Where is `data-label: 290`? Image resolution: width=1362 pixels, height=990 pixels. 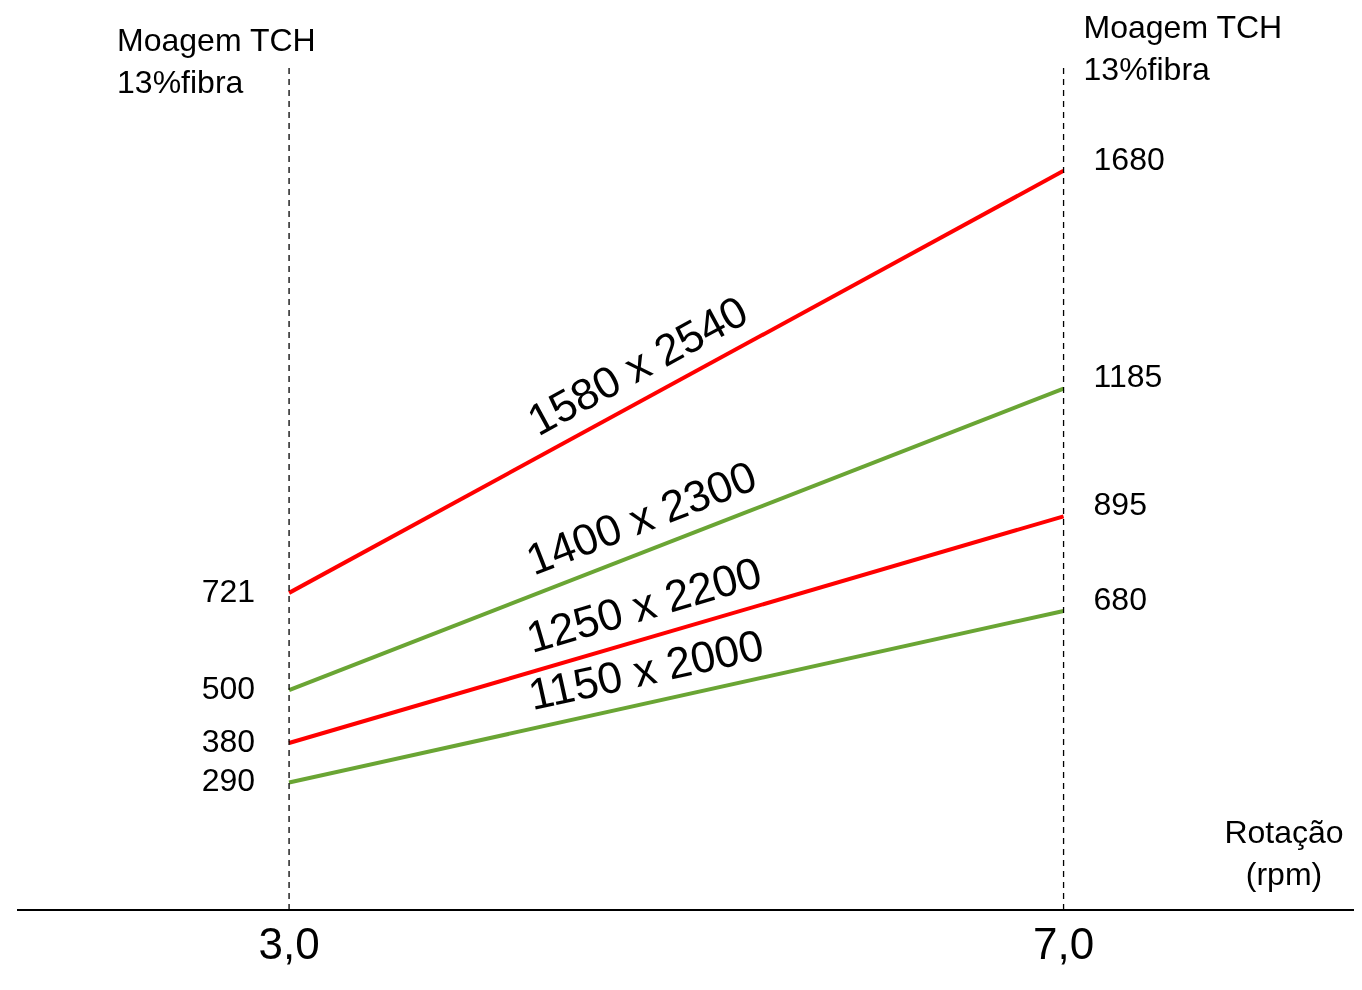 data-label: 290 is located at coordinates (228, 780).